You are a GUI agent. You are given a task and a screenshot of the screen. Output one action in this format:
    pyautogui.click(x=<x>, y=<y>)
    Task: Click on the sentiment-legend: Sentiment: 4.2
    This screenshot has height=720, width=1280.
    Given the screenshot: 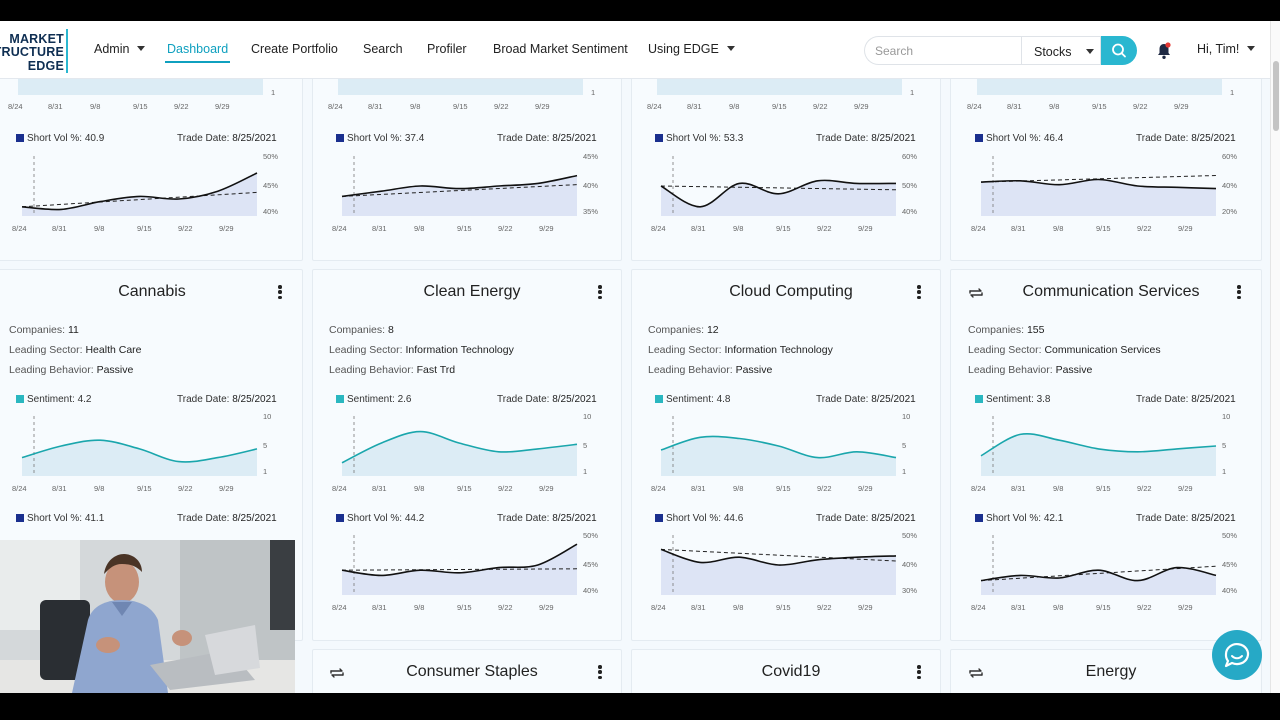 What is the action you would take?
    pyautogui.click(x=54, y=399)
    